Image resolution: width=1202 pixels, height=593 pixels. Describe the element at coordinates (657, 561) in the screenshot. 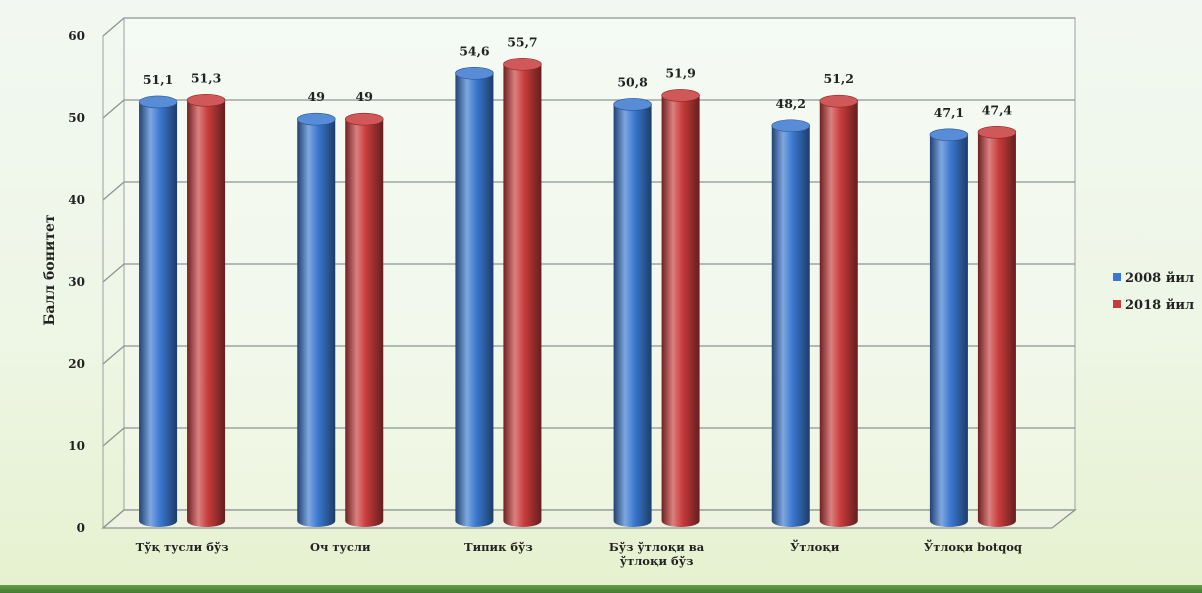

I see `x-tick-label: ўтлоқи бўз` at that location.